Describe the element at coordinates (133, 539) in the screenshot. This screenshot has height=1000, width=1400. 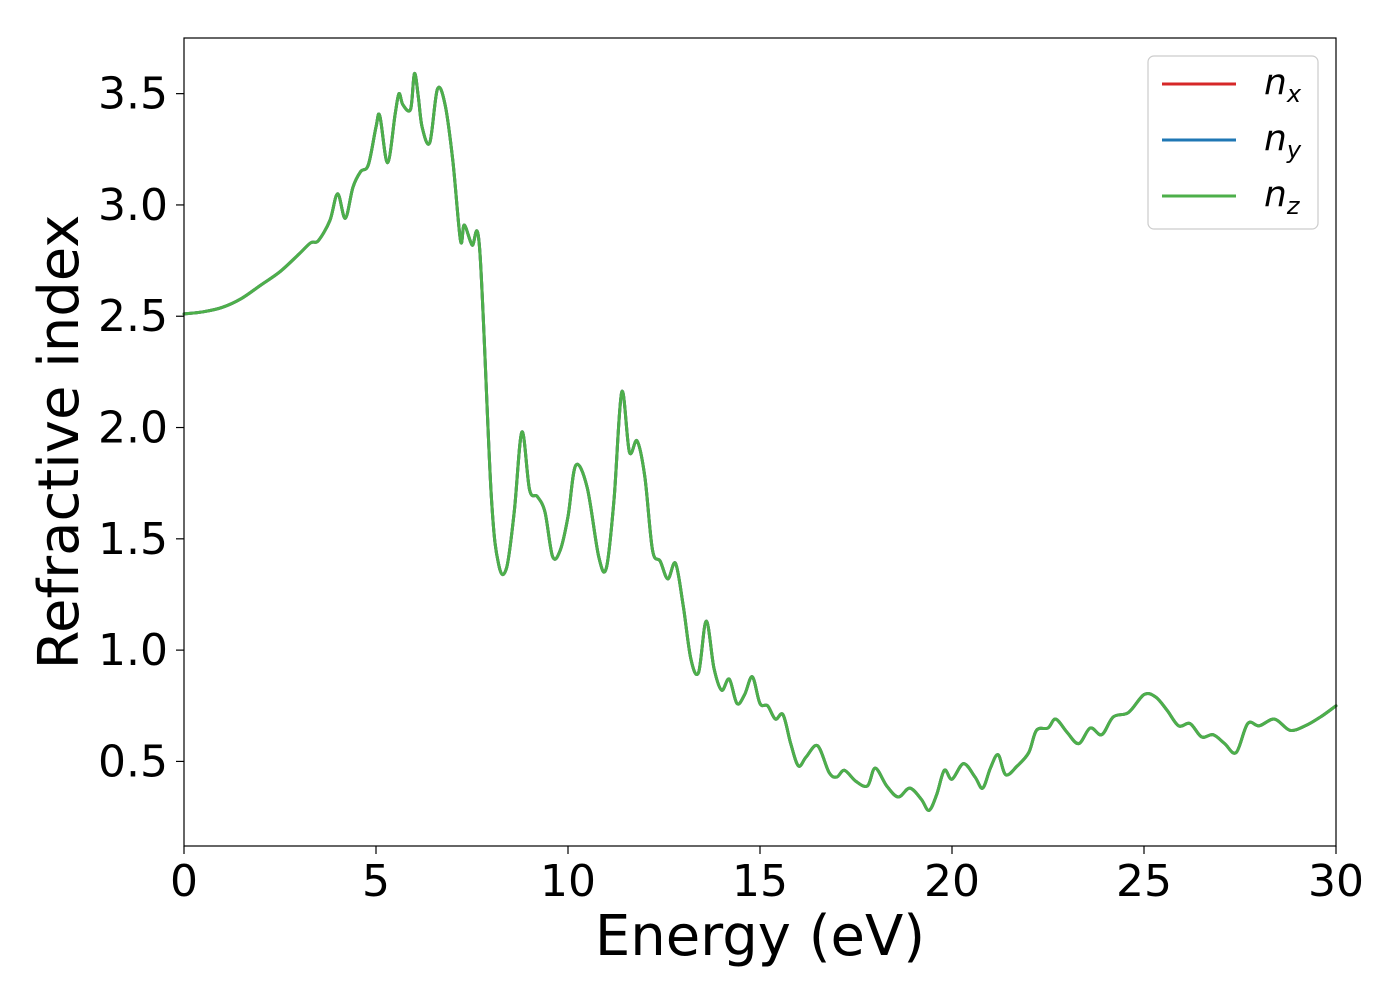
I see `y-tick-label: 1.5` at that location.